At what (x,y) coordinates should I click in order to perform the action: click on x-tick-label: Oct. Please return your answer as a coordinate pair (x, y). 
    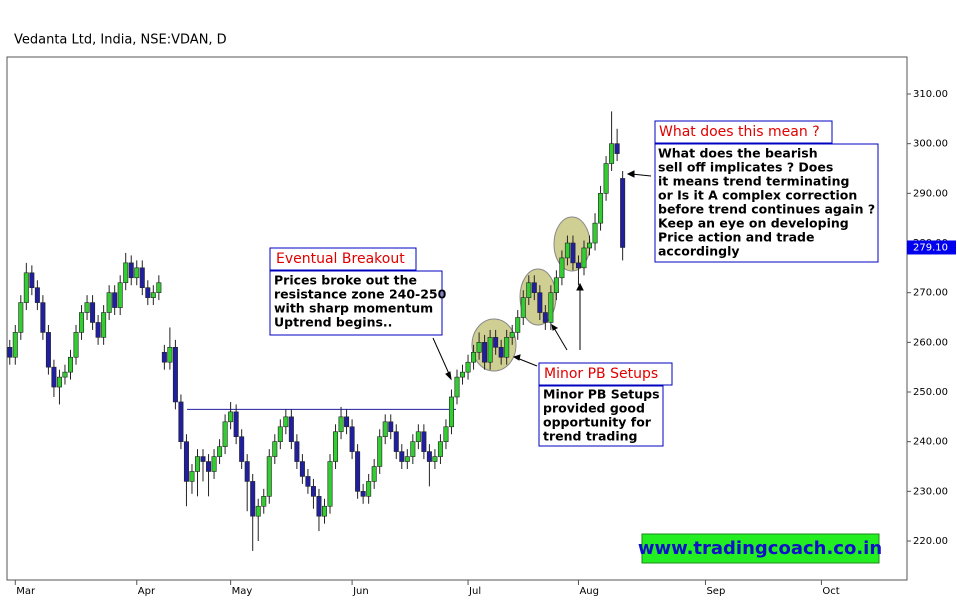
    Looking at the image, I should click on (830, 591).